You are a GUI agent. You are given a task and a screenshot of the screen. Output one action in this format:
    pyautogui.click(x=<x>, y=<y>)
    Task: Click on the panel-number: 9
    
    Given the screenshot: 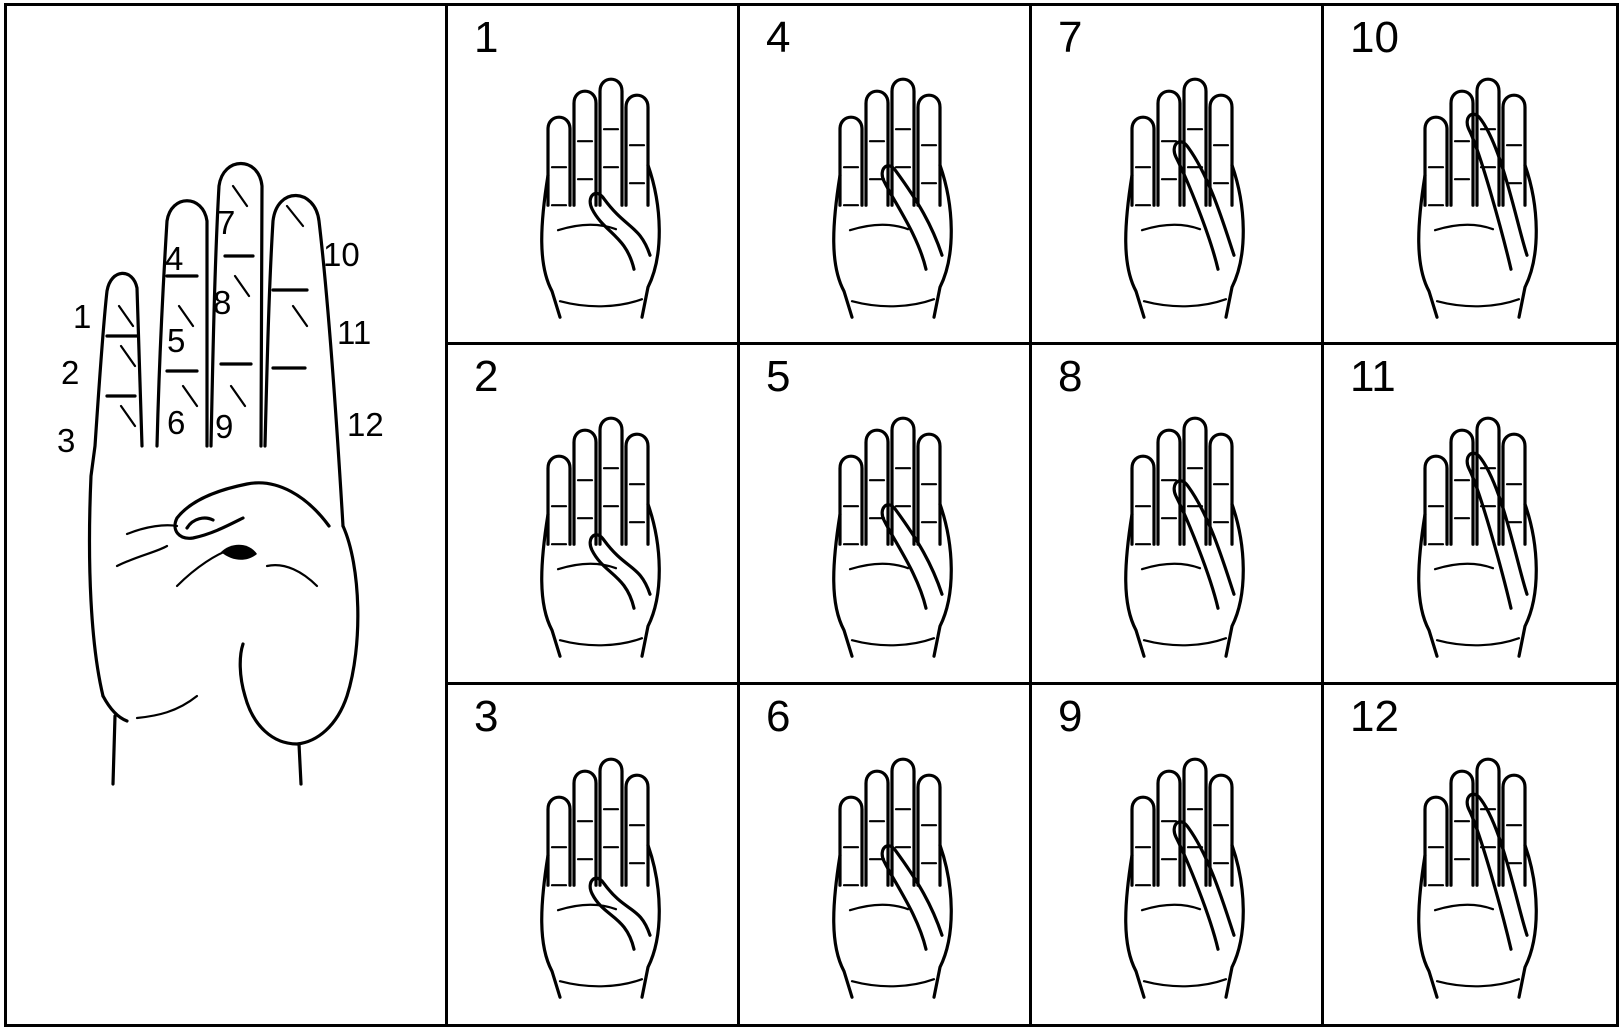 What is the action you would take?
    pyautogui.click(x=1070, y=716)
    